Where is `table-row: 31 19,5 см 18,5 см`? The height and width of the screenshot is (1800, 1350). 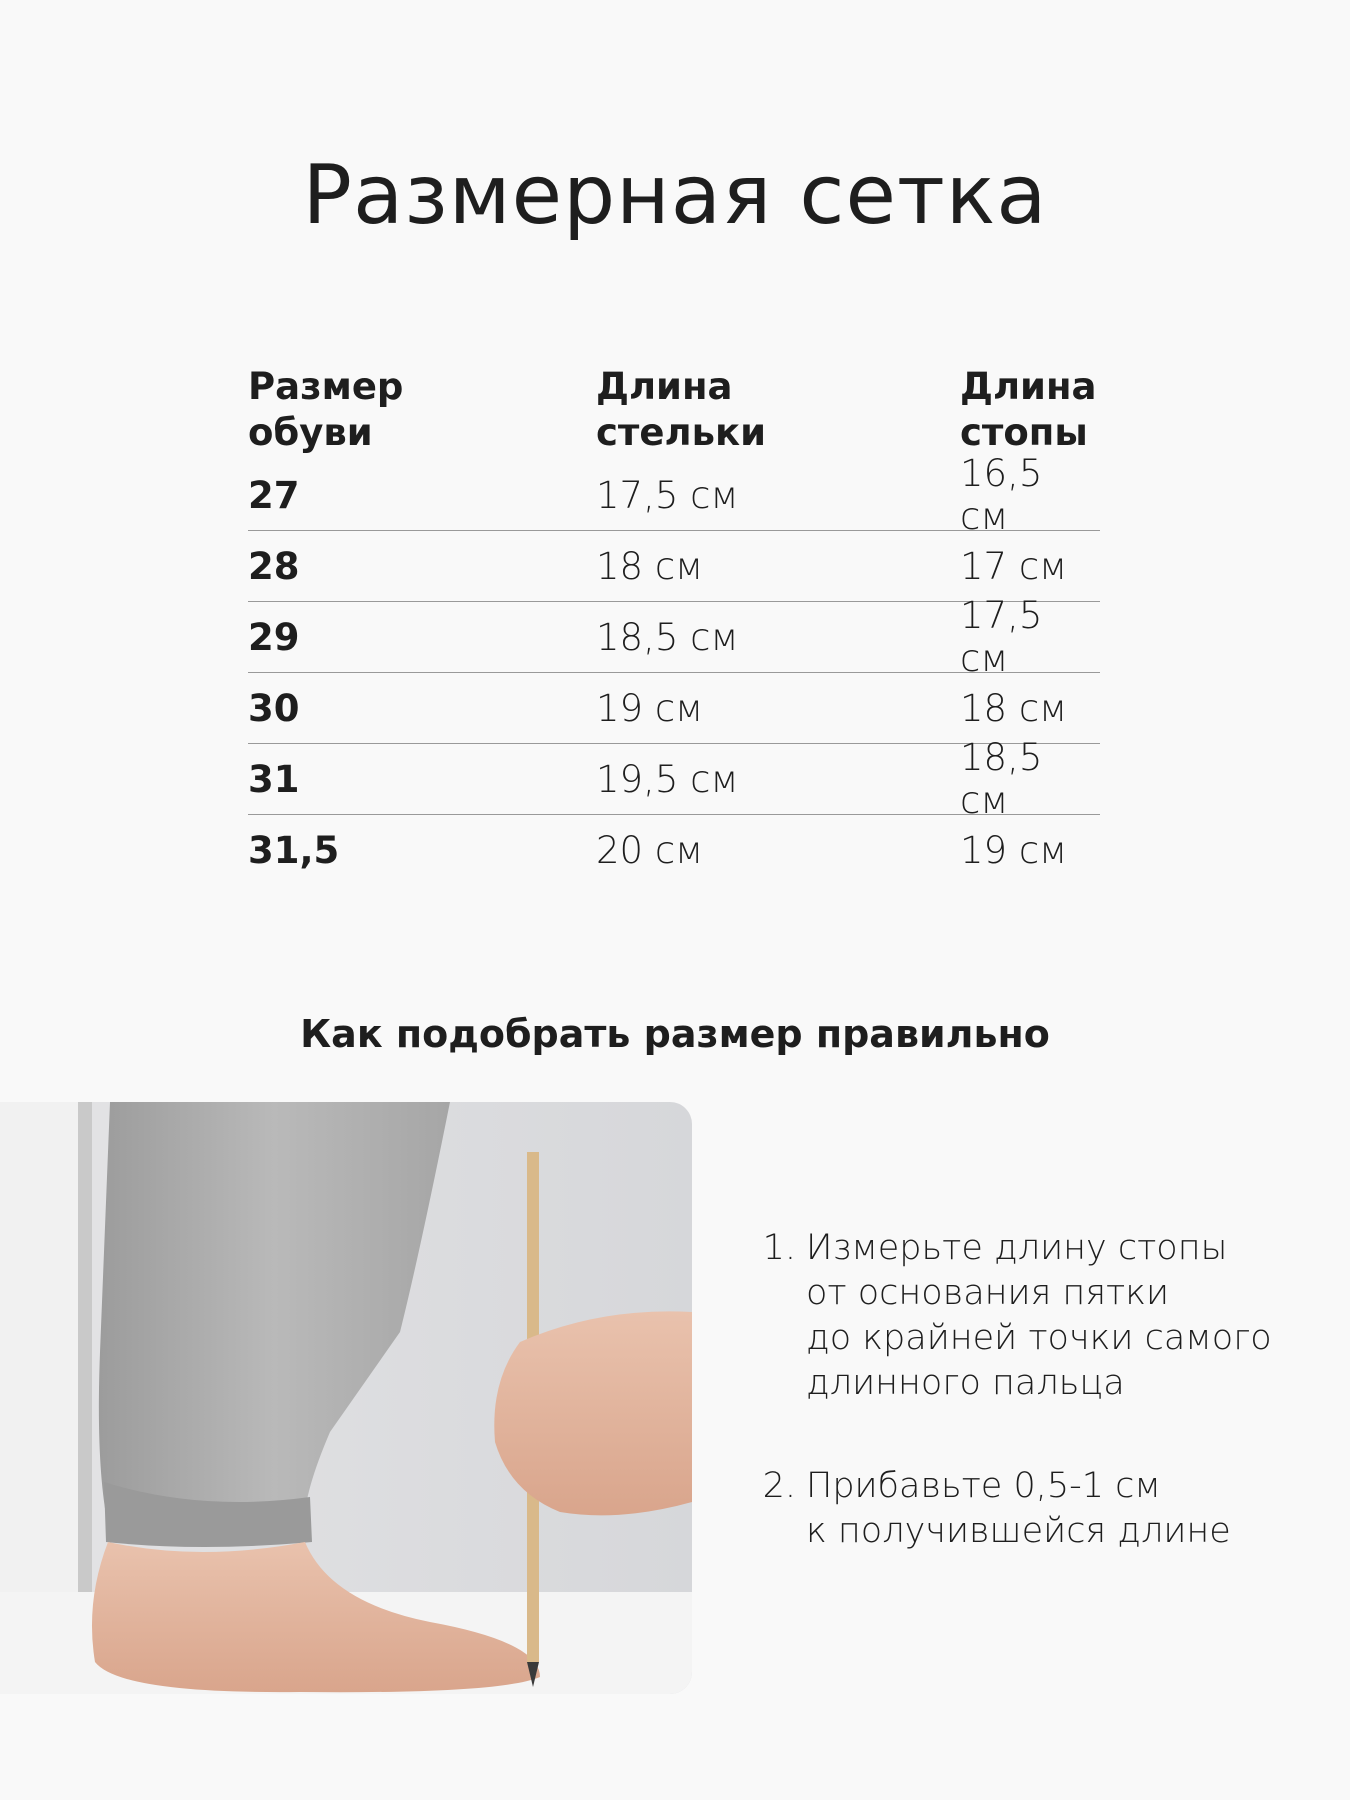
table-row: 31 19,5 см 18,5 см is located at coordinates (674, 779).